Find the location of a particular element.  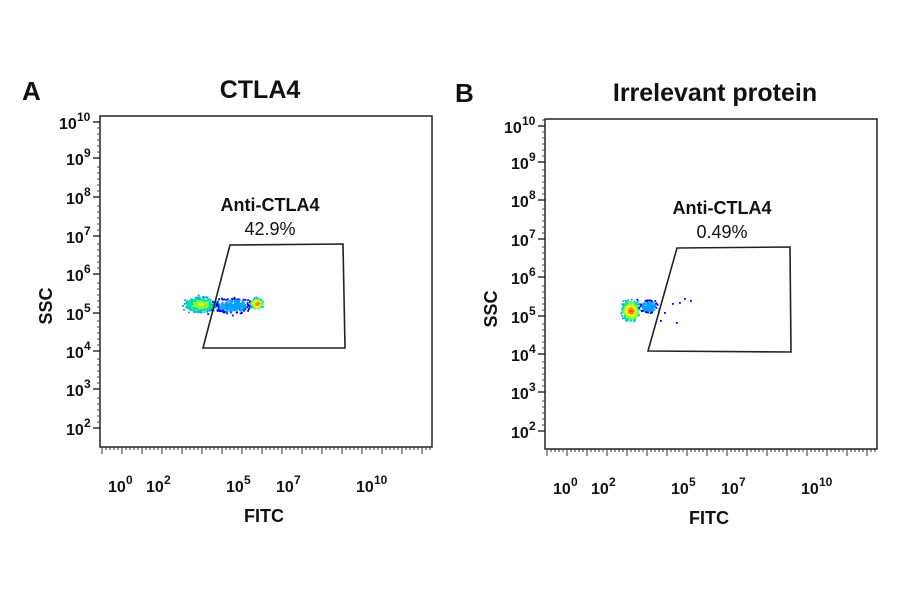

x-tick-label: 10 2 is located at coordinates (158, 484).